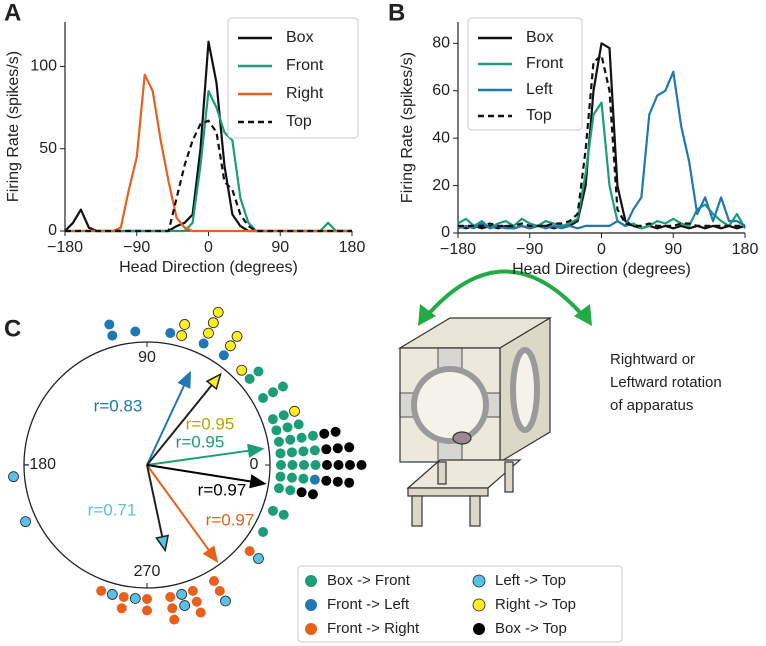 Image resolution: width=766 pixels, height=646 pixels. I want to click on angle-tick-label: 0, so click(254, 464).